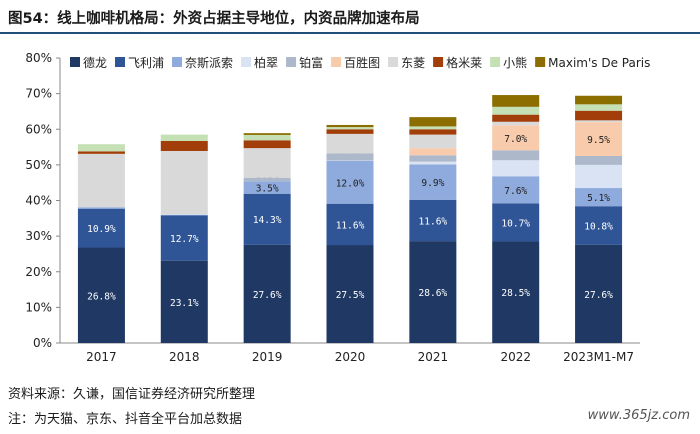 The image size is (700, 434). Describe the element at coordinates (209, 63) in the screenshot. I see `legend-entry: 奈斯派索` at that location.